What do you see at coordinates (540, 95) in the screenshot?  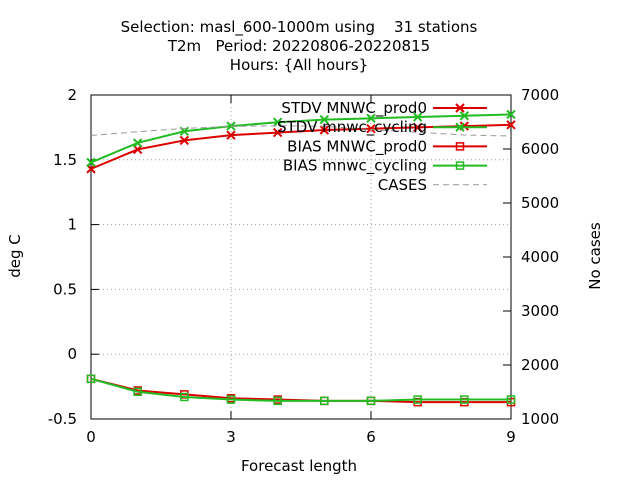 I see `y2-tick-label: 7000` at bounding box center [540, 95].